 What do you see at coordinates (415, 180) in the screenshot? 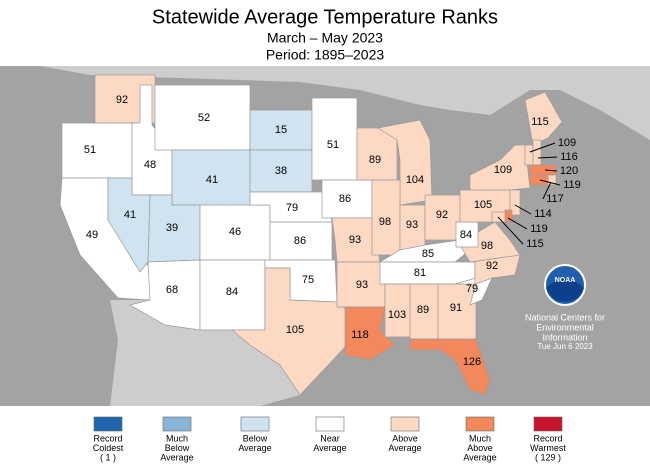
I see `state-rank: 104` at bounding box center [415, 180].